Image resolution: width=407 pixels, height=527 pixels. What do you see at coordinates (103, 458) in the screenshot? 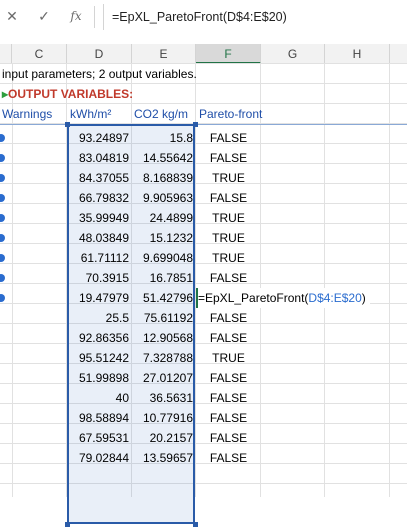
I see `cell-kwh: 79.02844` at bounding box center [103, 458].